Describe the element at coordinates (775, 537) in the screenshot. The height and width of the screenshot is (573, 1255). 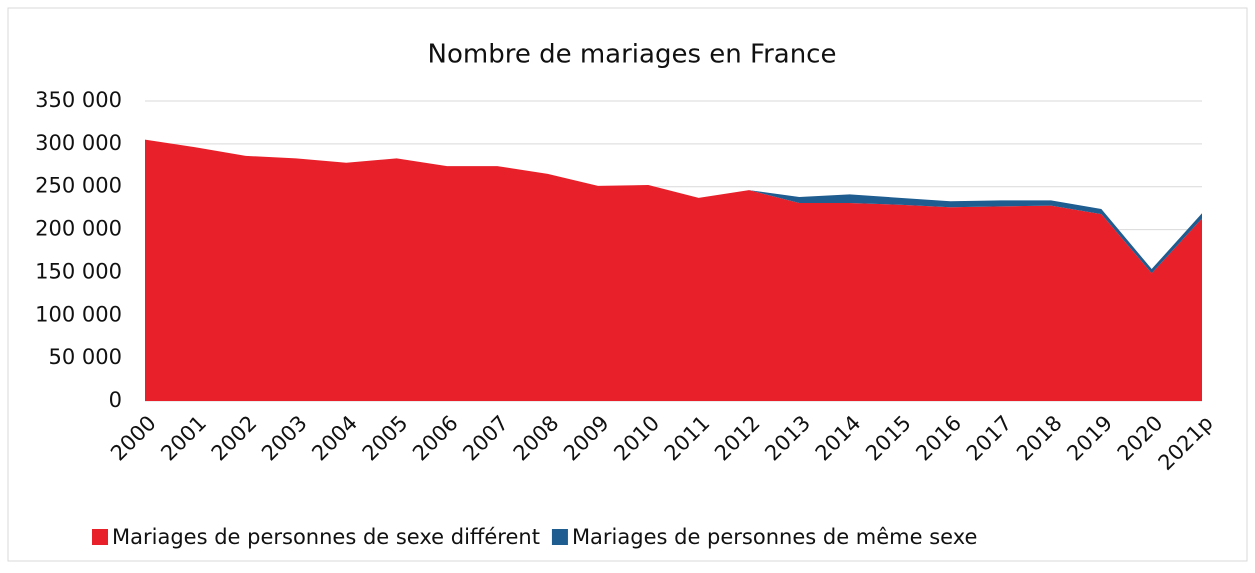
I see `legend-label: Mariages de personnes de même sexe` at that location.